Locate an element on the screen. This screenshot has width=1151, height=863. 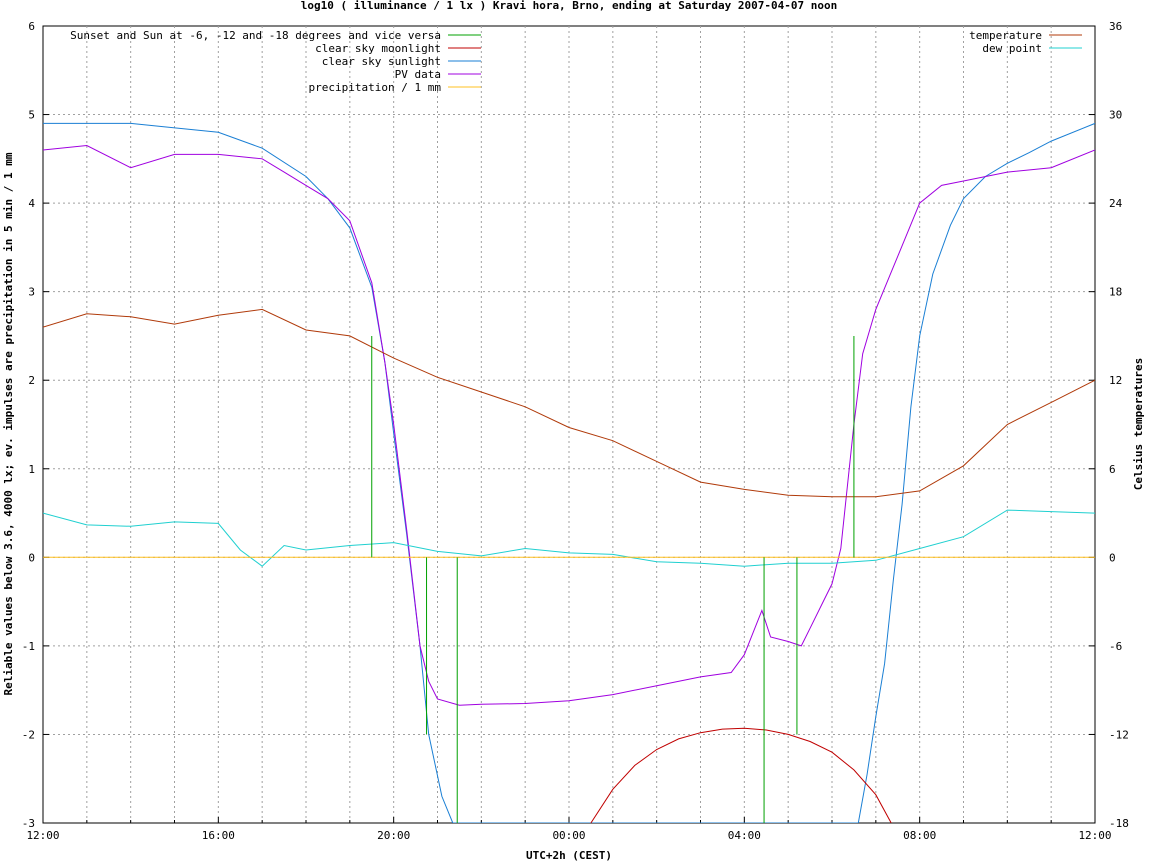
series-dew-point is located at coordinates (569, 538).